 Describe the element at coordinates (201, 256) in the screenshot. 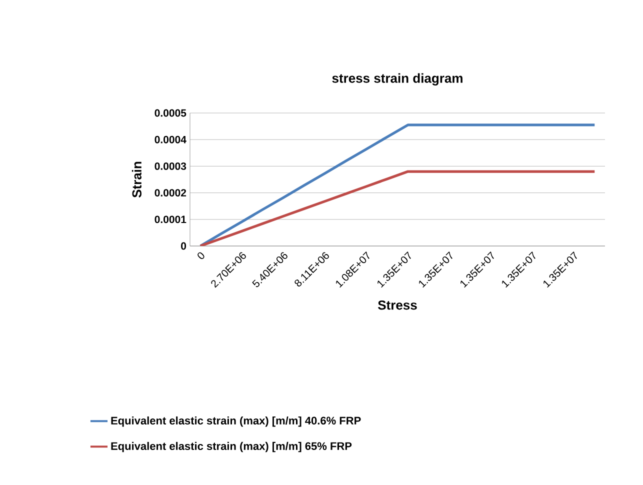

I see `x-tick-label: 0` at that location.